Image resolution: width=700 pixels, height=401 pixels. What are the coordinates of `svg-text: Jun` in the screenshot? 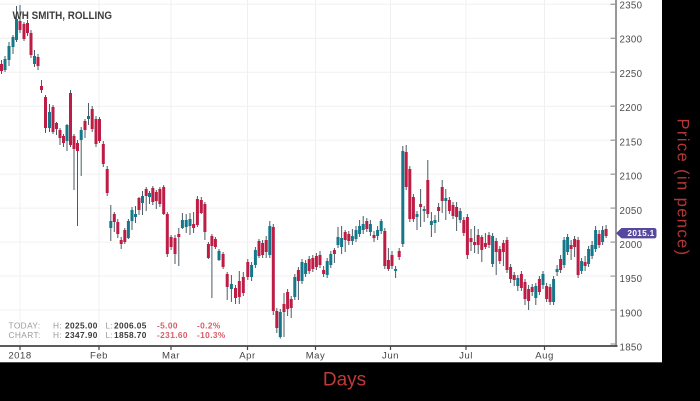 It's located at (390, 356).